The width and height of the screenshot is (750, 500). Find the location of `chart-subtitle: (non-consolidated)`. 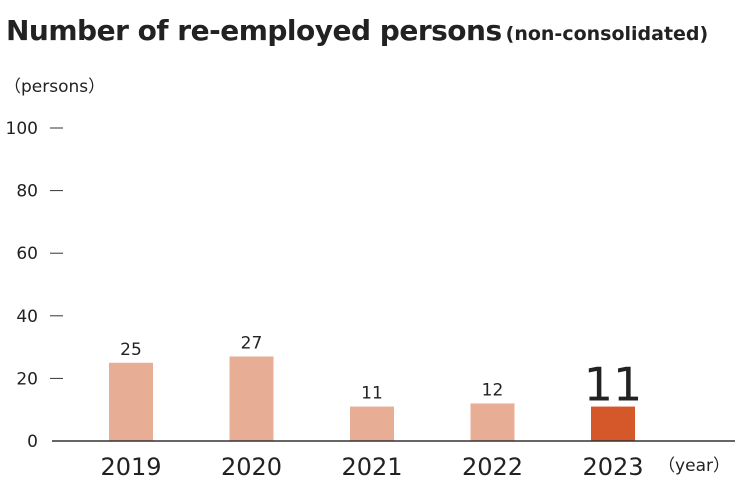

chart-subtitle: (non-consolidated) is located at coordinates (607, 34).